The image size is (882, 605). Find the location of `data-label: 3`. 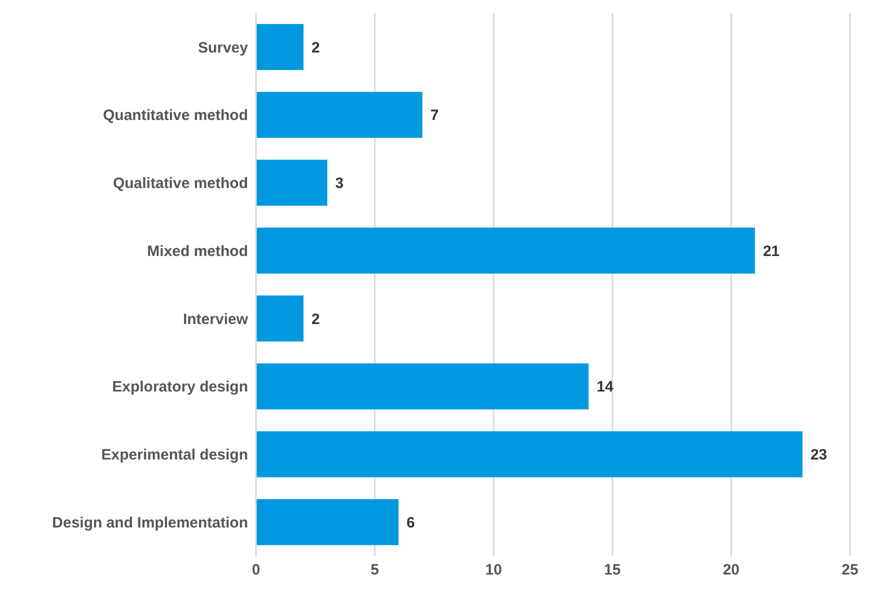

data-label: 3 is located at coordinates (339, 183).